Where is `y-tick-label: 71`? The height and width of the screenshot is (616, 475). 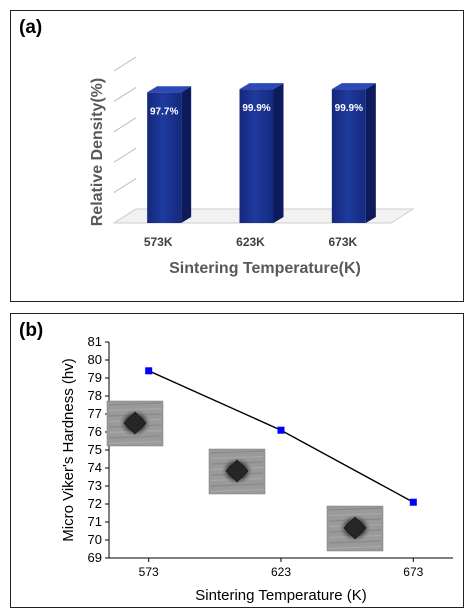
y-tick-label: 71 is located at coordinates (95, 521).